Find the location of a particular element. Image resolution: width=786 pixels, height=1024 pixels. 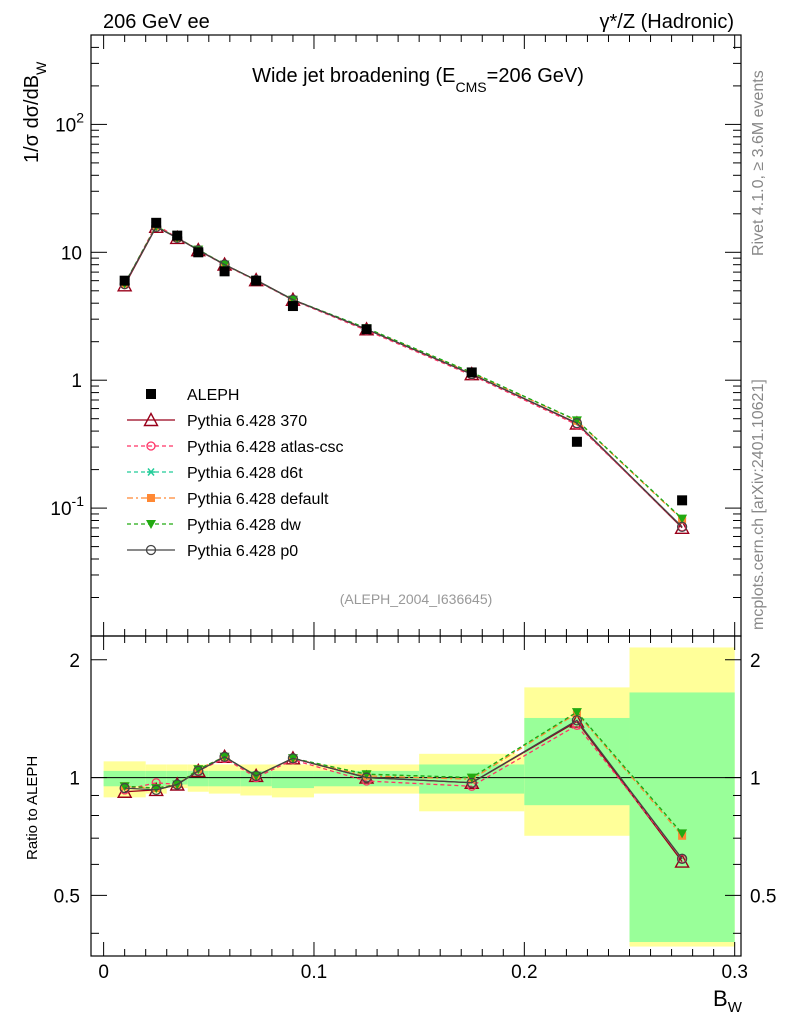

x-tick-label: 0.1 is located at coordinates (314, 972).